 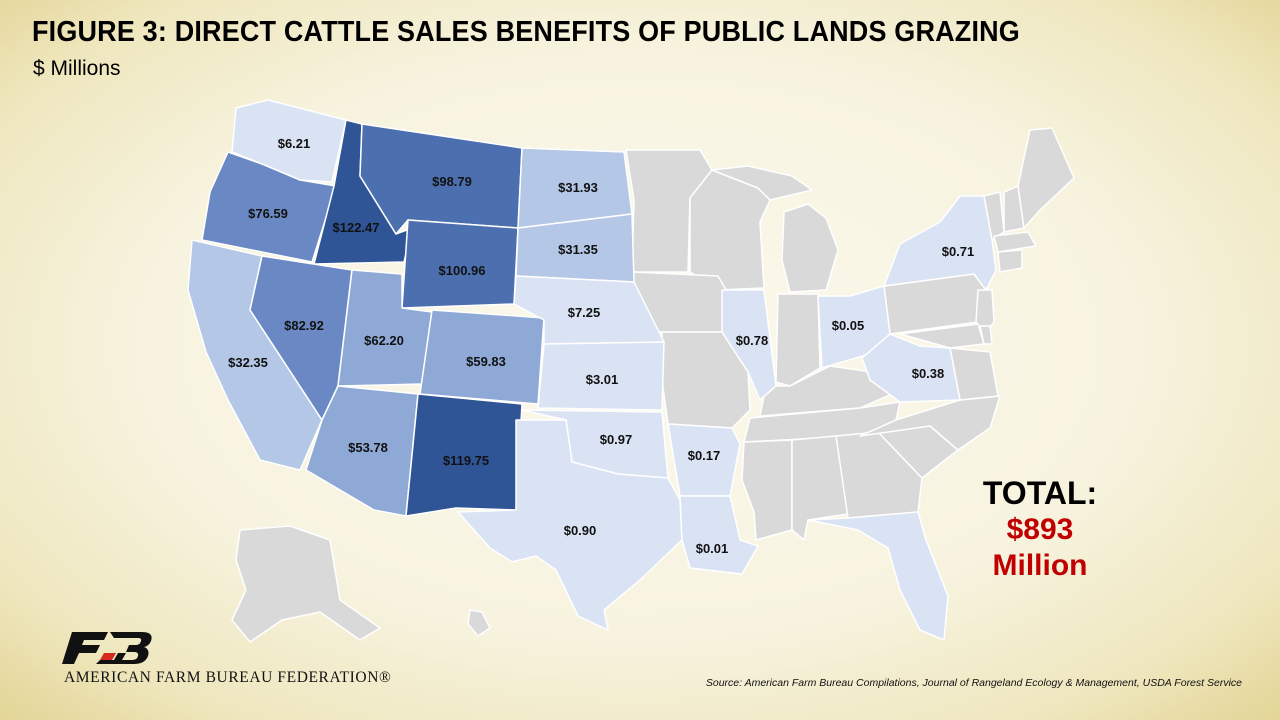 I want to click on state-illinois, so click(x=749, y=345).